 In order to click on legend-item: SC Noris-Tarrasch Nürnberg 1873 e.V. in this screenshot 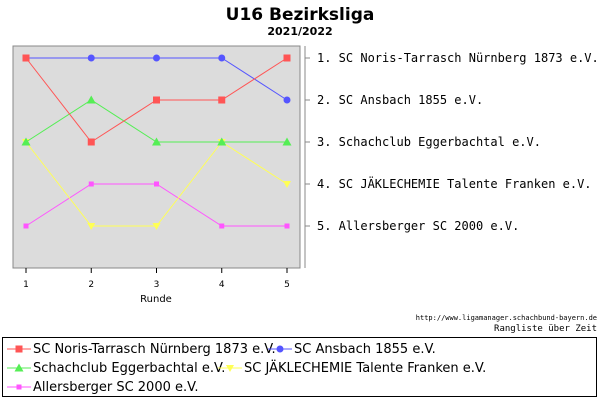, I will do `click(141, 349)`.